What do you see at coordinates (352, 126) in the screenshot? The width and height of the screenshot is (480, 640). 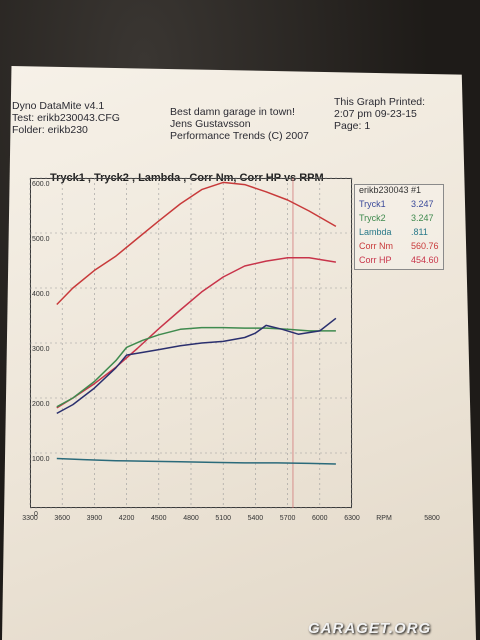 I see `header-page: Page: 1` at bounding box center [352, 126].